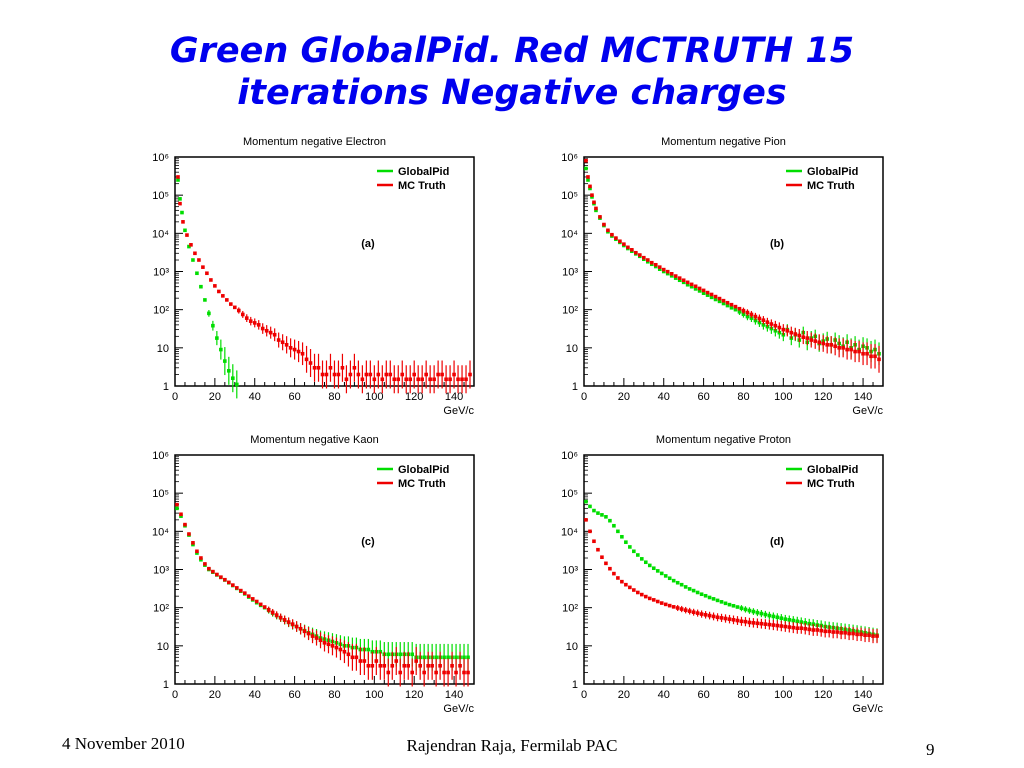 The image size is (1024, 768). What do you see at coordinates (624, 397) in the screenshot?
I see `x-tick-label: 20` at bounding box center [624, 397].